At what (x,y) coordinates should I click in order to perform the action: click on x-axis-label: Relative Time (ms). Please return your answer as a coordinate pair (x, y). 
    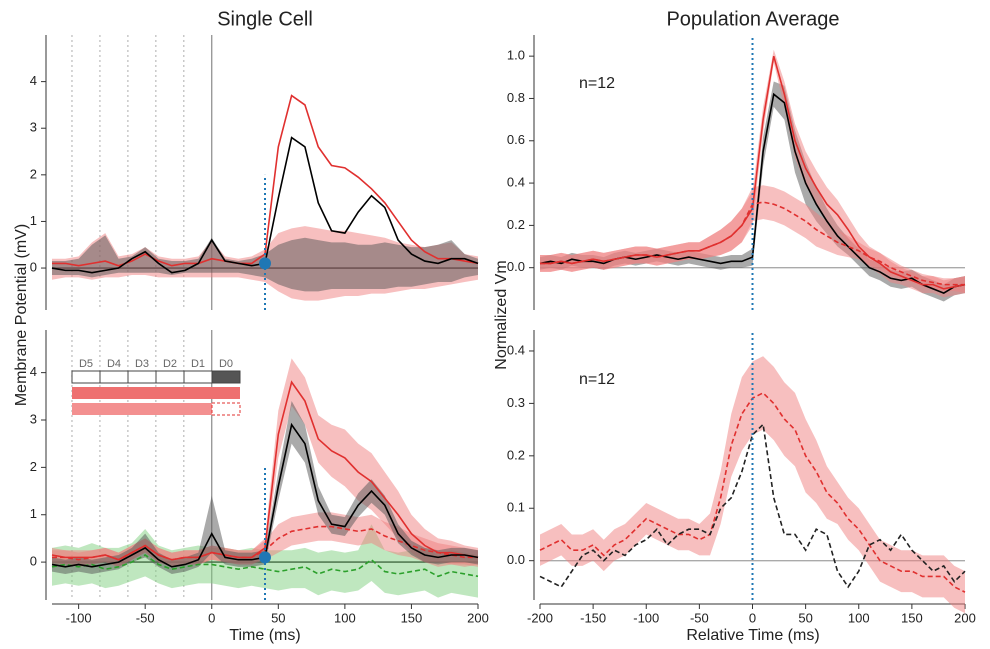
    Looking at the image, I should click on (752, 635).